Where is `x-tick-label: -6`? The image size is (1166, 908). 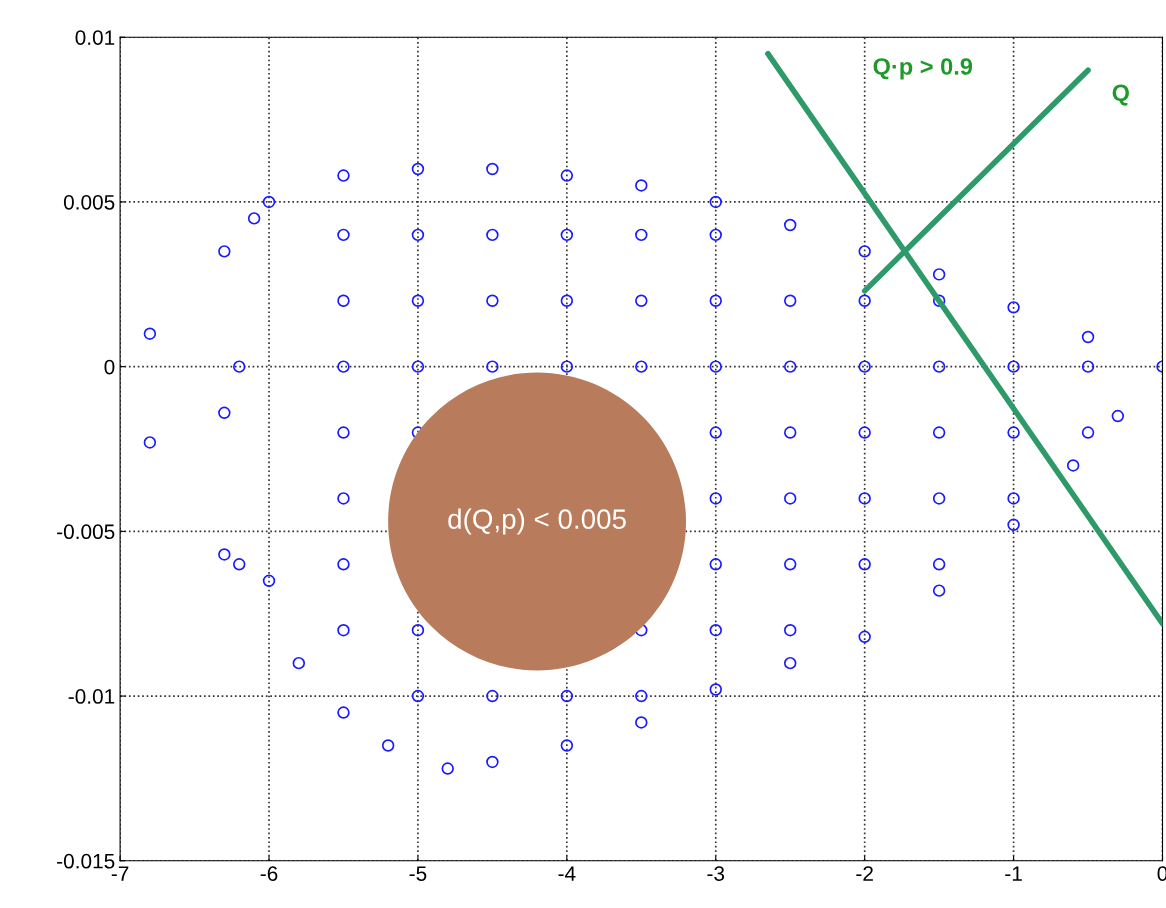 x-tick-label: -6 is located at coordinates (269, 873).